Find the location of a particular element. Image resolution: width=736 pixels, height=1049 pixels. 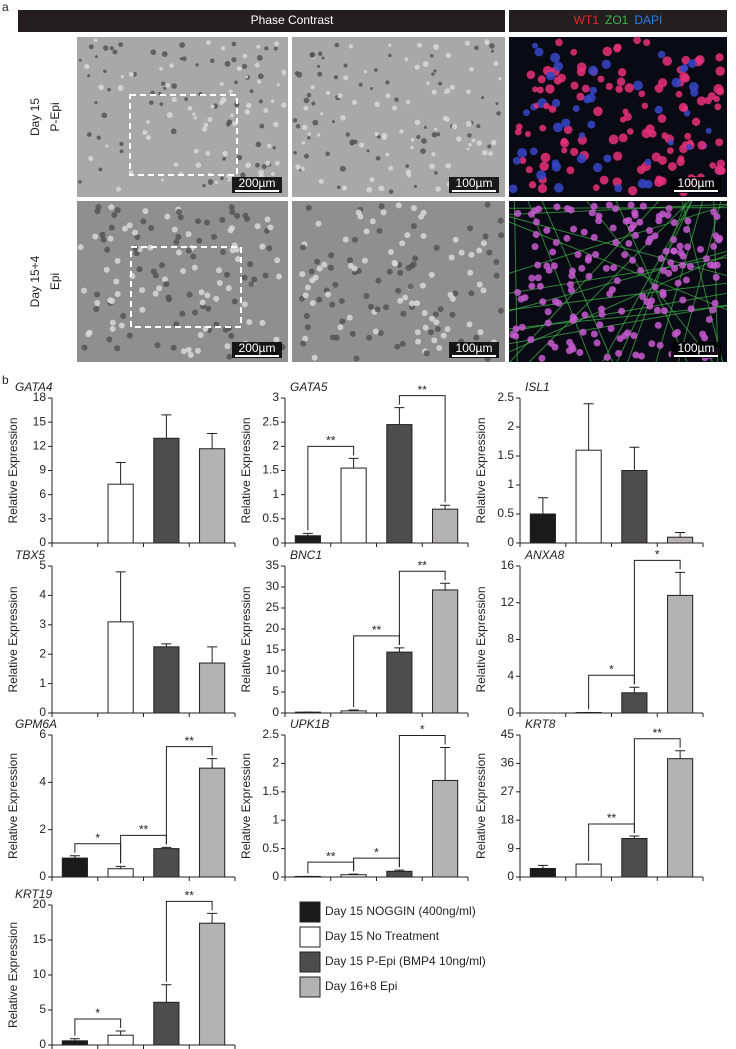

y-tick-label: 2 is located at coordinates (275, 763).